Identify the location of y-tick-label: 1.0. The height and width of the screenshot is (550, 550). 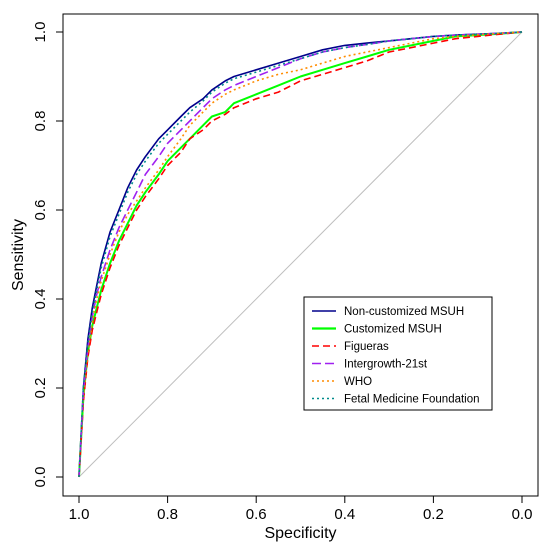
(40, 32).